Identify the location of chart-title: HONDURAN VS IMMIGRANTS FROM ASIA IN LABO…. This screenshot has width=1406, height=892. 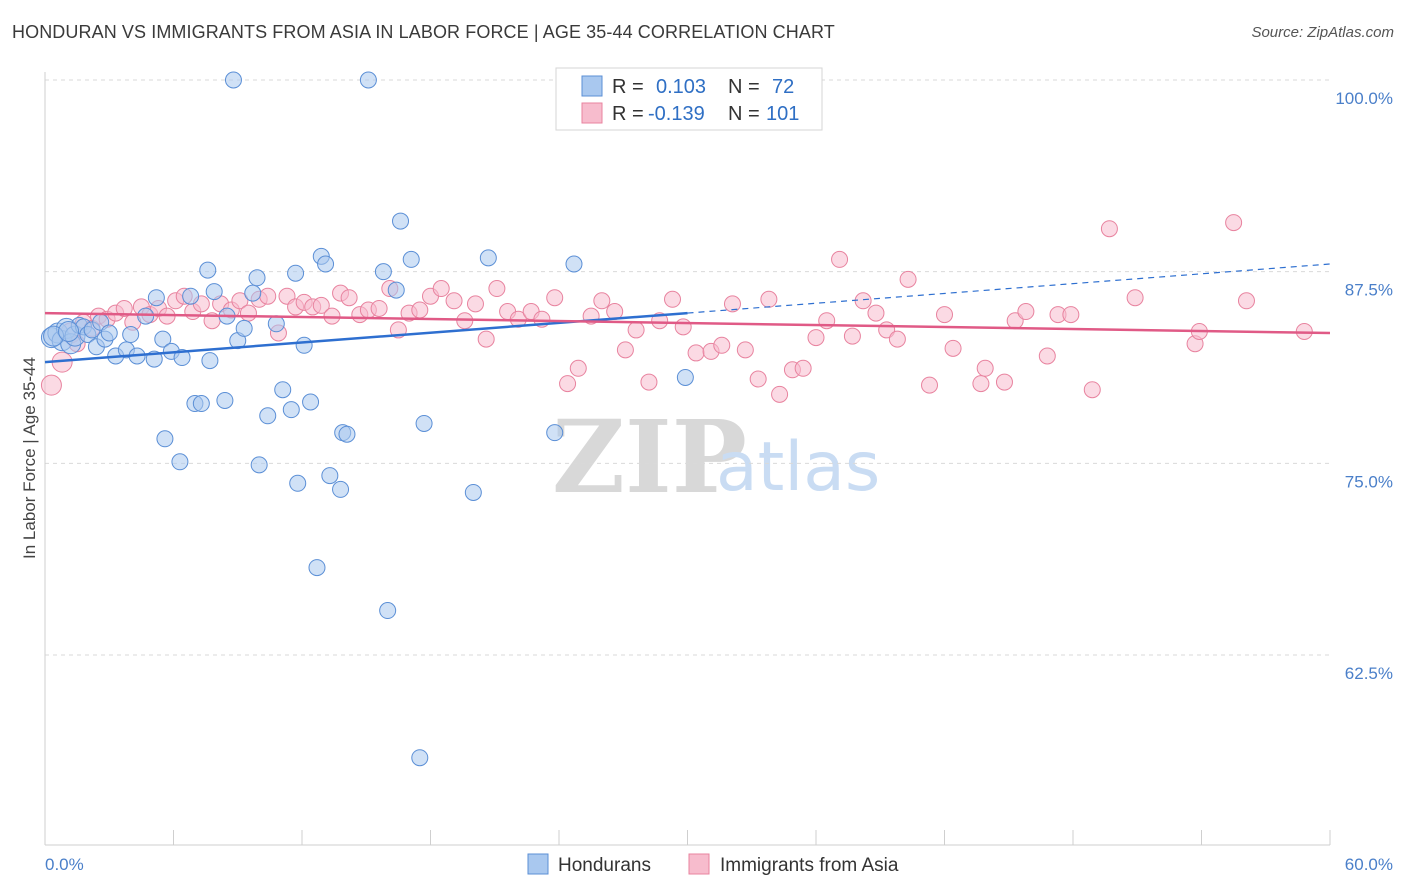
(423, 32).